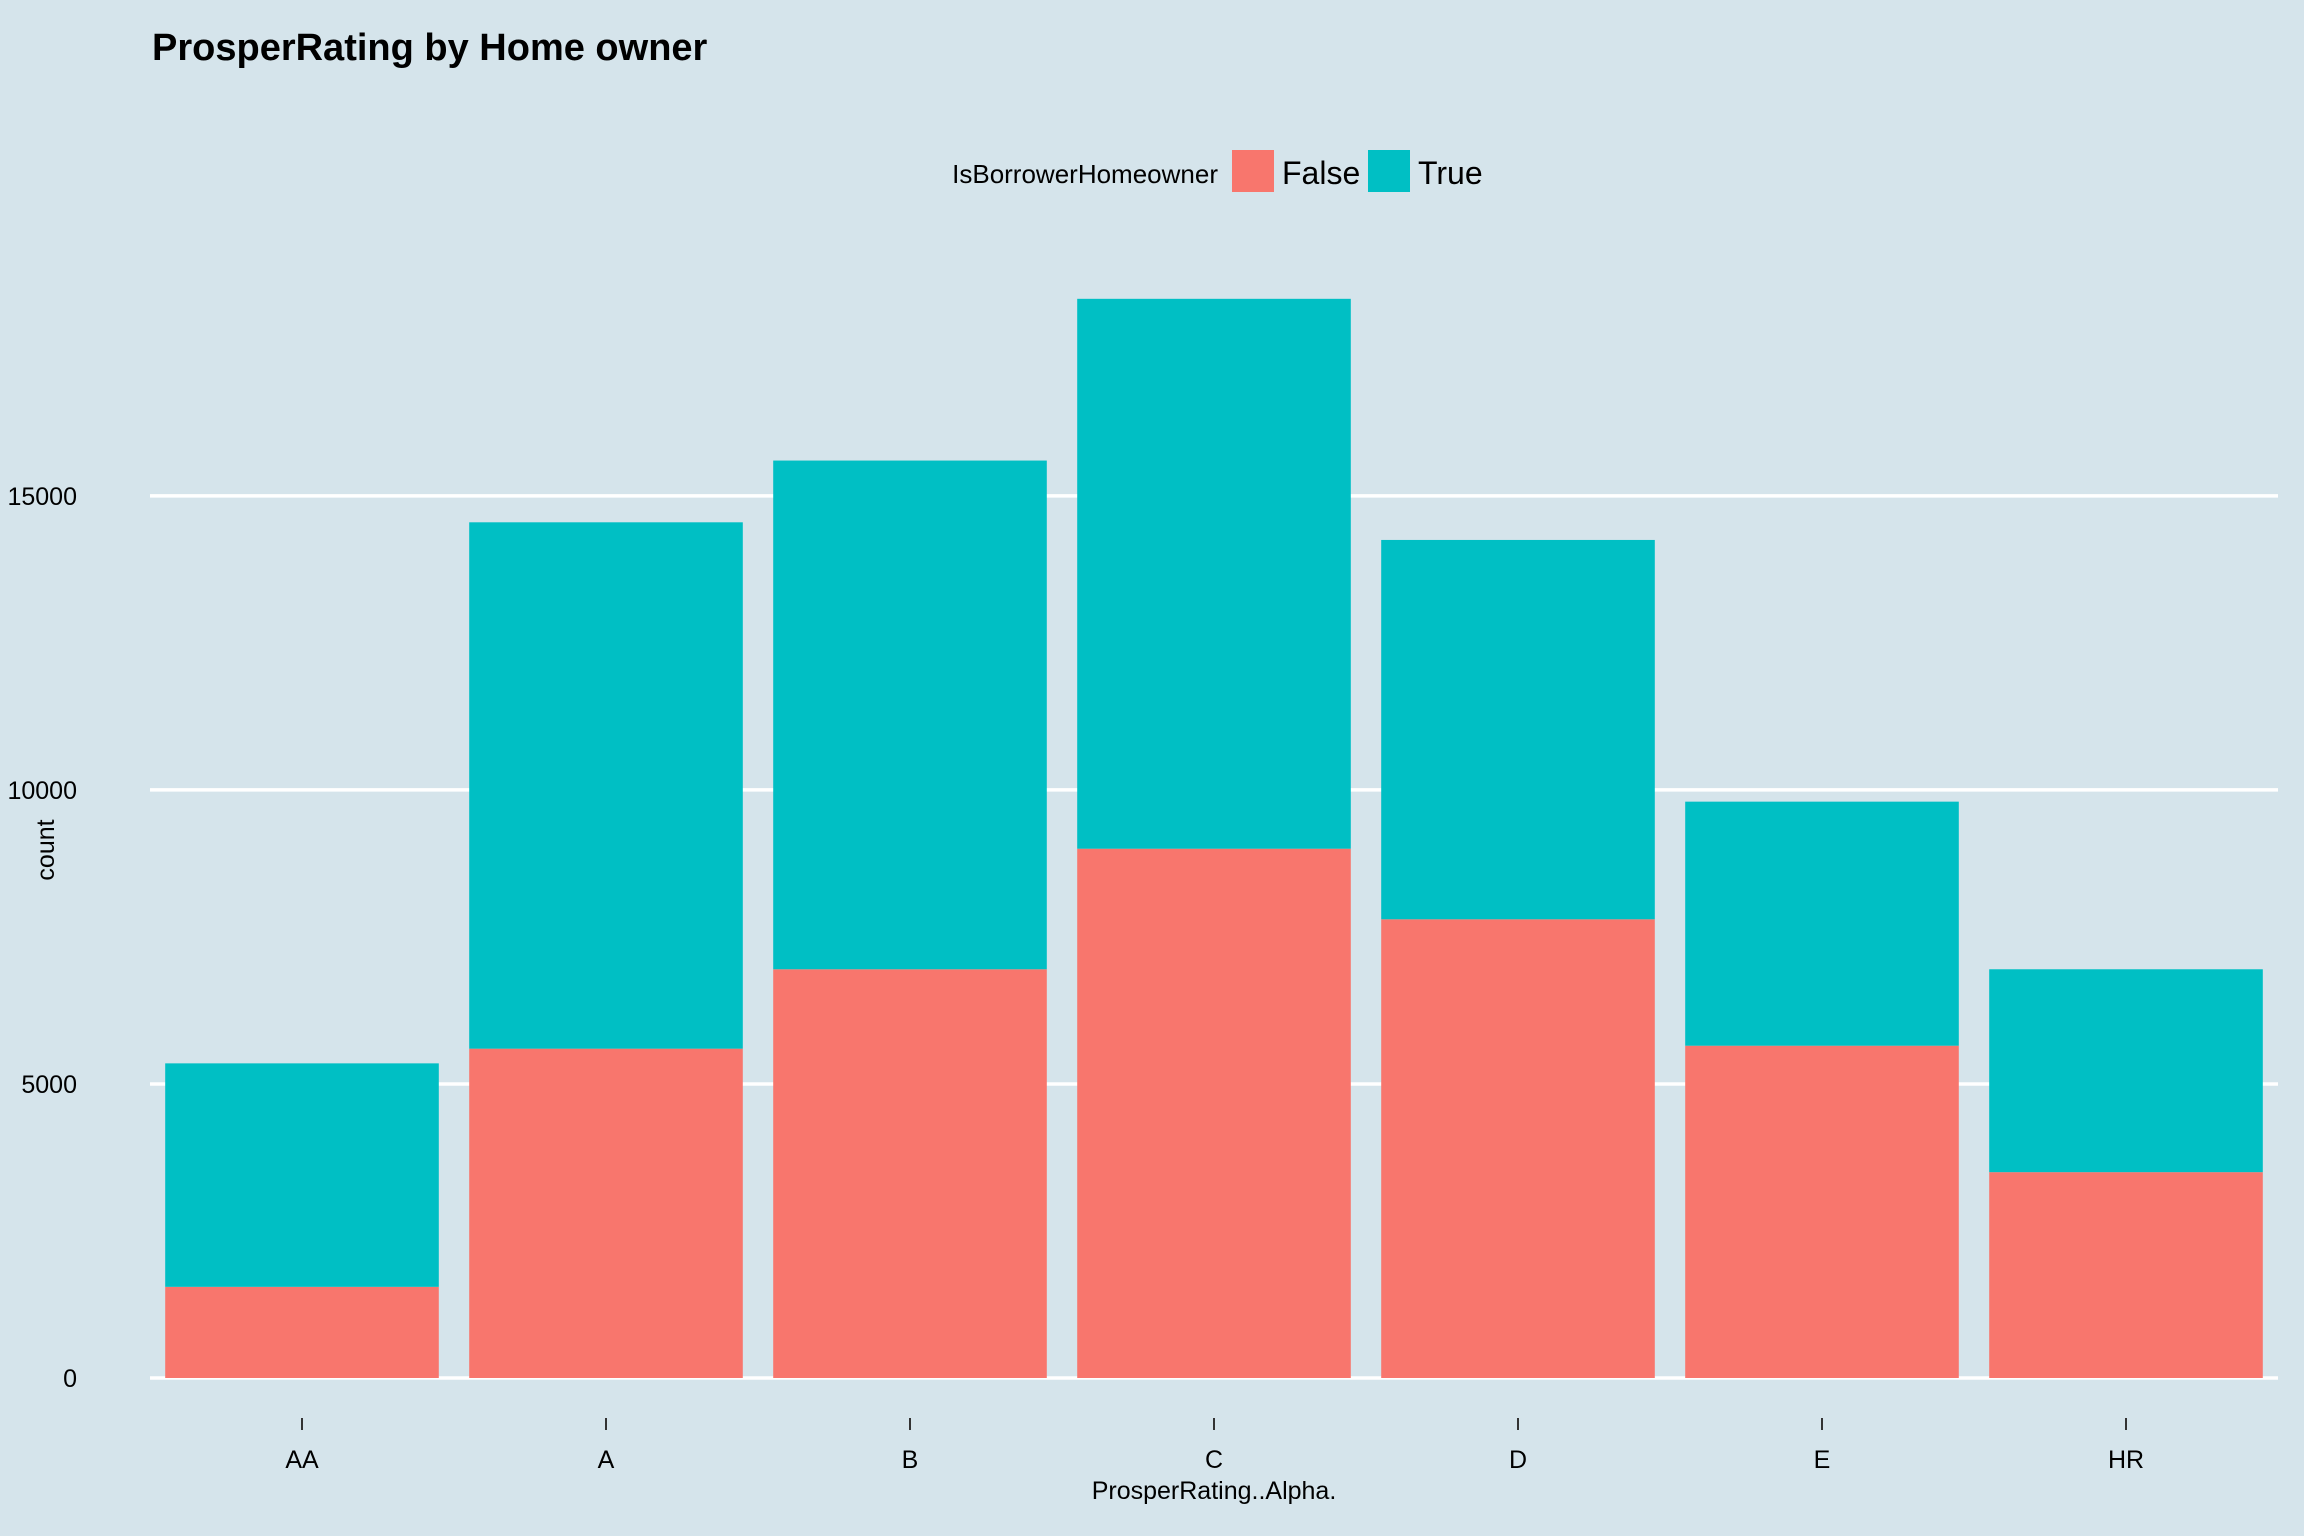 This screenshot has width=2304, height=1536. I want to click on y-axis-label: count, so click(46, 849).